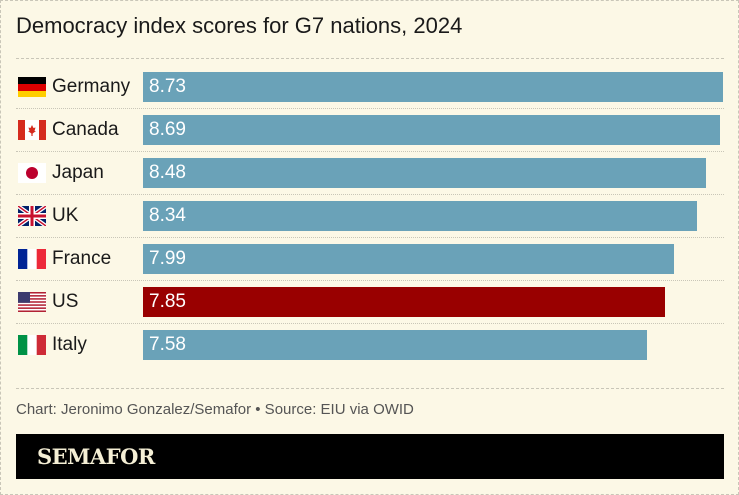  Describe the element at coordinates (432, 130) in the screenshot. I see `bar: 8.69` at that location.